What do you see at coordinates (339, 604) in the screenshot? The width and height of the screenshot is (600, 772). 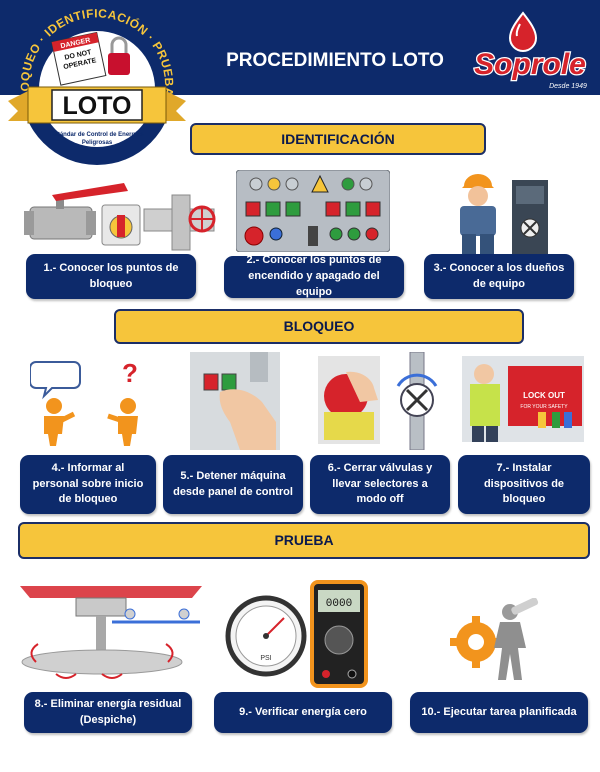 I see `multimeter-display: 0000` at bounding box center [339, 604].